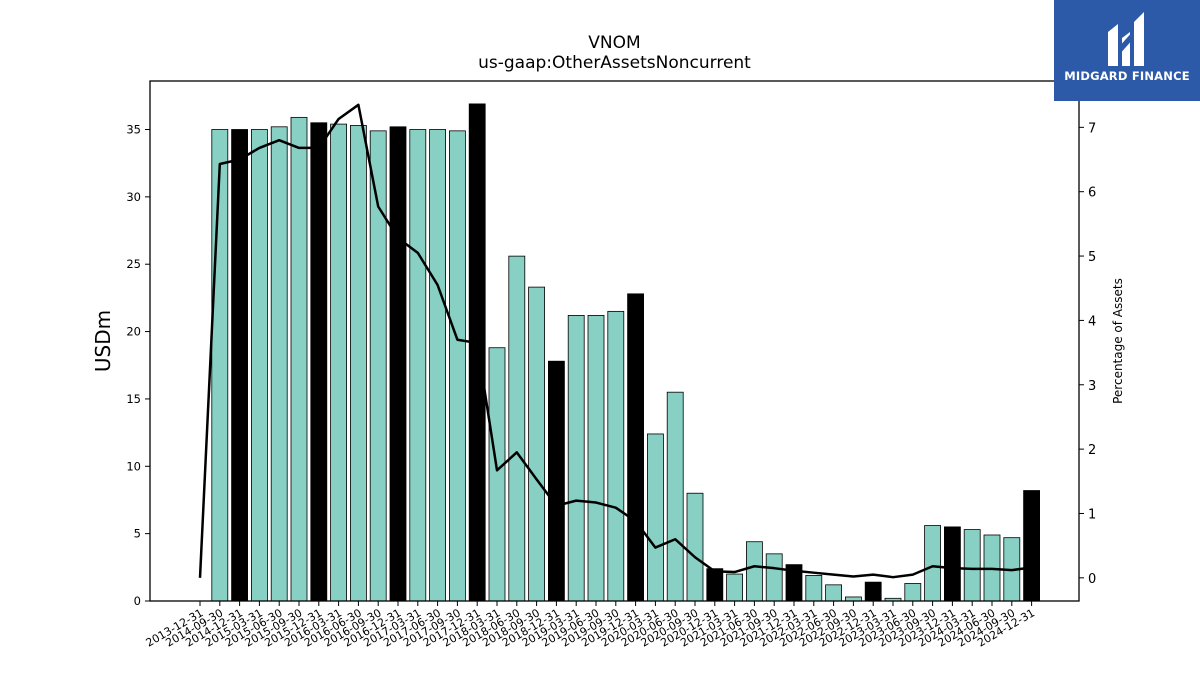  I want to click on y2-tick-label: 6, so click(1092, 193).